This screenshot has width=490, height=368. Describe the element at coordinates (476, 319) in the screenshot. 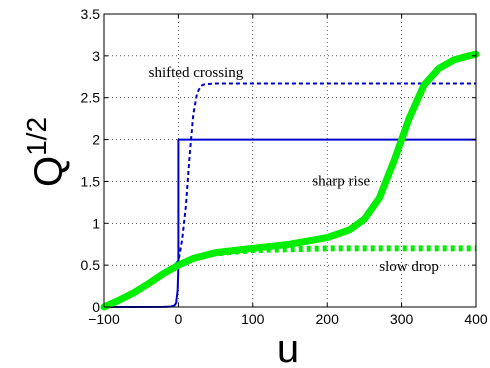

I see `x-tick-label: 400` at that location.